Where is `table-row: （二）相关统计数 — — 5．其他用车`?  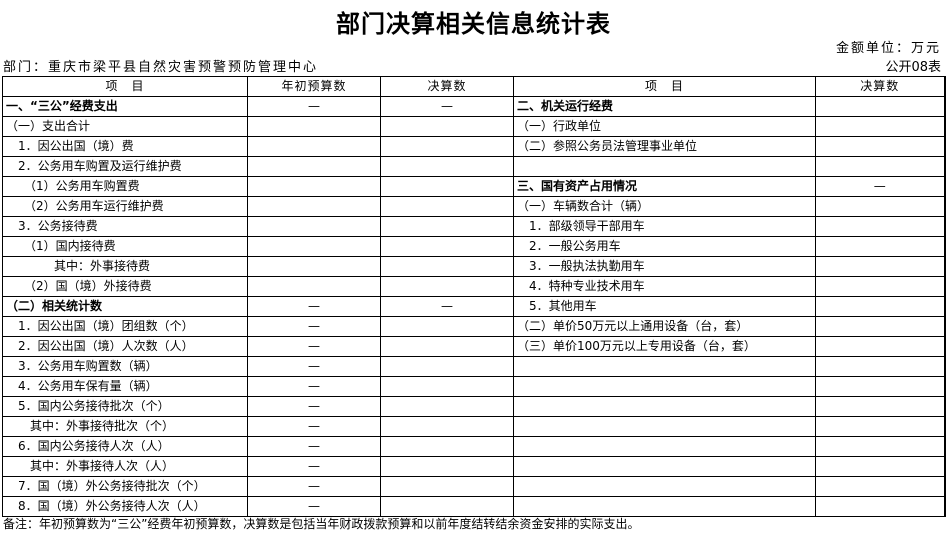 table-row: （二）相关统计数 — — 5．其他用车 is located at coordinates (474, 306).